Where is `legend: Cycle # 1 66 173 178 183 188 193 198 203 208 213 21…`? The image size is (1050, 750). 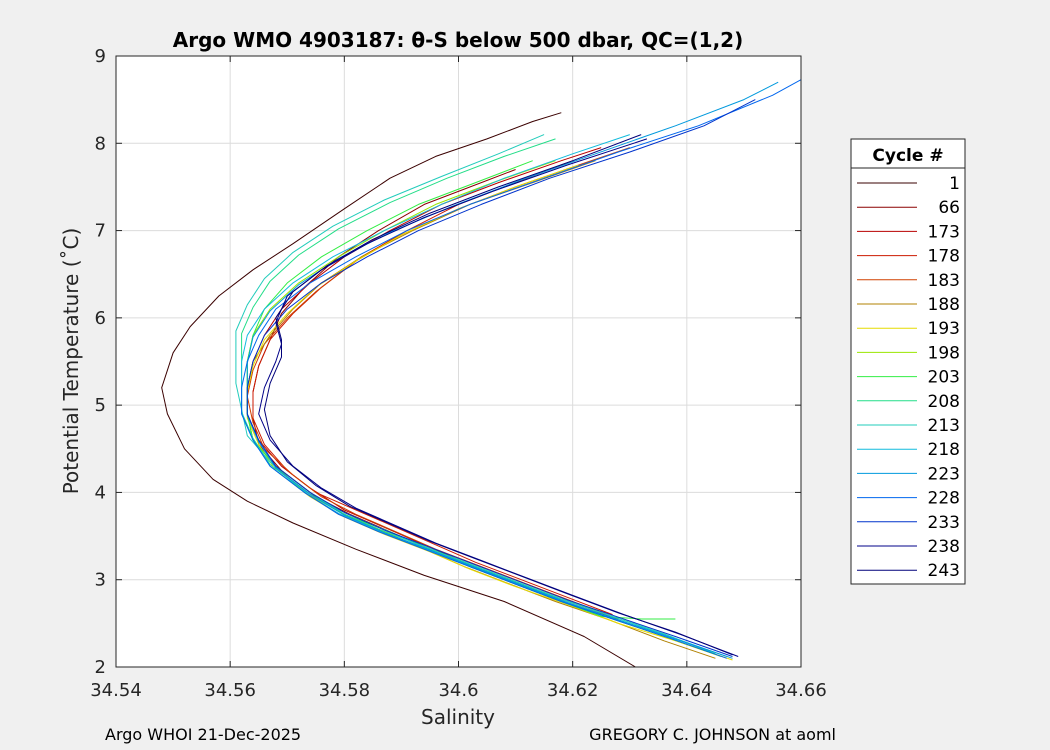
legend: Cycle # 1 66 173 178 183 188 193 198 203 208 213 21… is located at coordinates (908, 361).